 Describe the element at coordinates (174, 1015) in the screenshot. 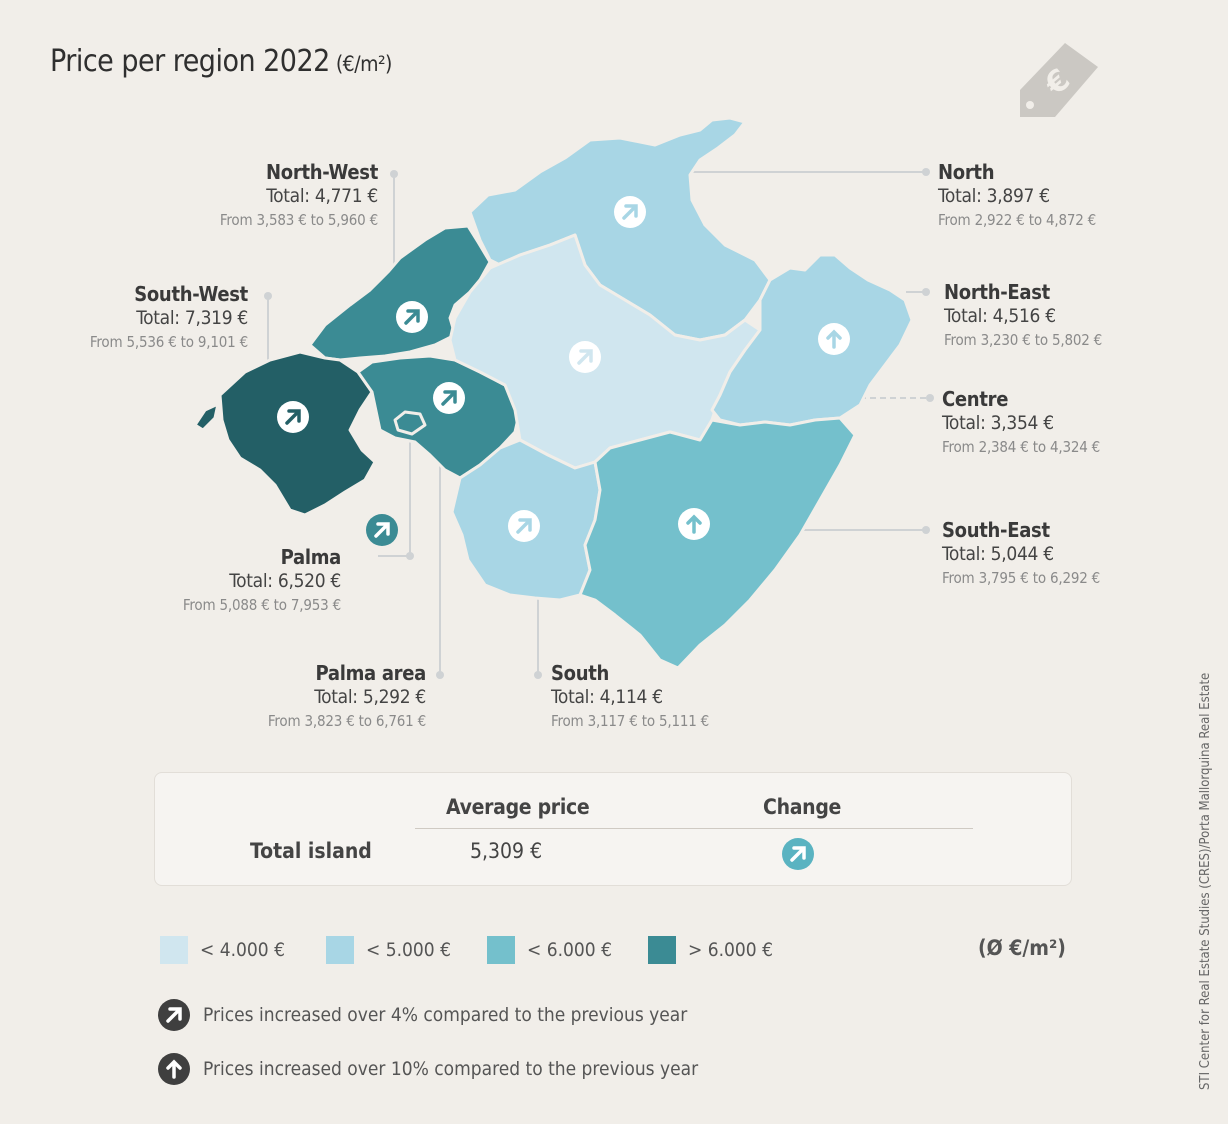

I see `arrow-diagonal-icon` at that location.